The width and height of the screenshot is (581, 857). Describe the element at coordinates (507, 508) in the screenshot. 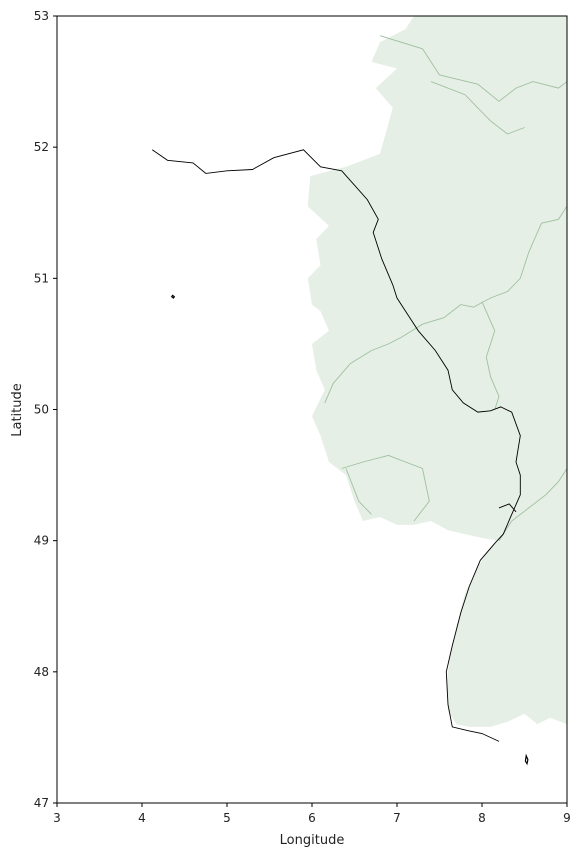

I see `river-line` at that location.